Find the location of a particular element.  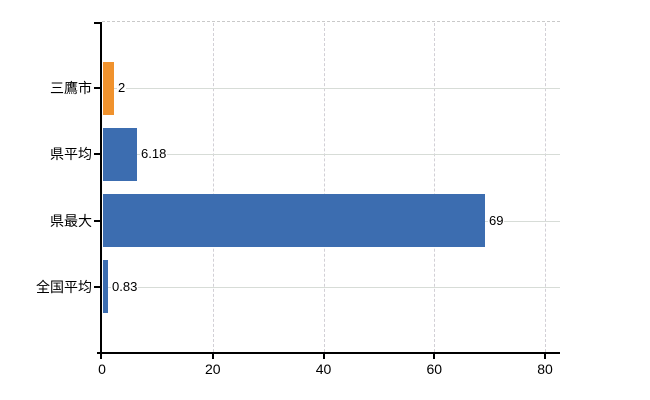

x-axis-tick-label: 20 is located at coordinates (212, 369).